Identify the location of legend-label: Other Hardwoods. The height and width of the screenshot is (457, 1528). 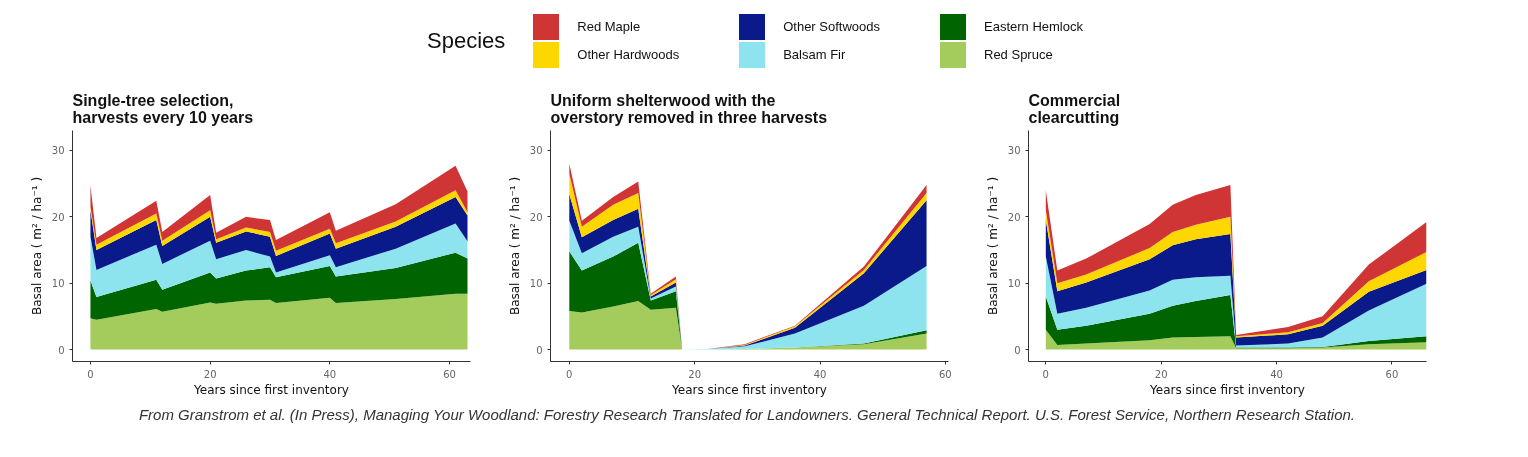
(628, 54).